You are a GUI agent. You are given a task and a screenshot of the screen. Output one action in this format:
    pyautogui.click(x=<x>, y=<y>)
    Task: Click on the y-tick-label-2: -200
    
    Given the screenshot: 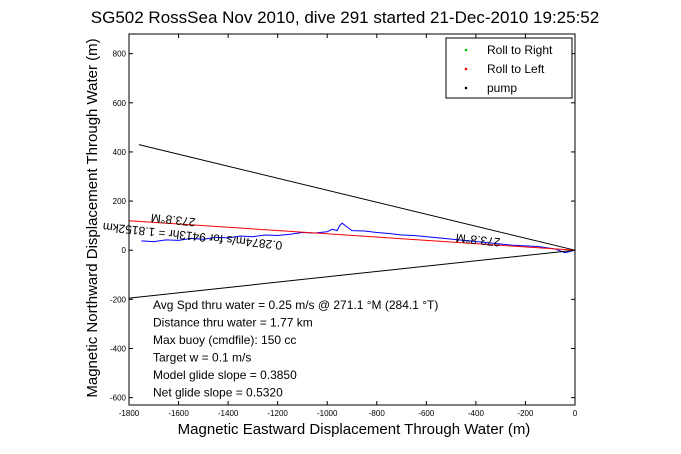 What is the action you would take?
    pyautogui.click(x=118, y=299)
    